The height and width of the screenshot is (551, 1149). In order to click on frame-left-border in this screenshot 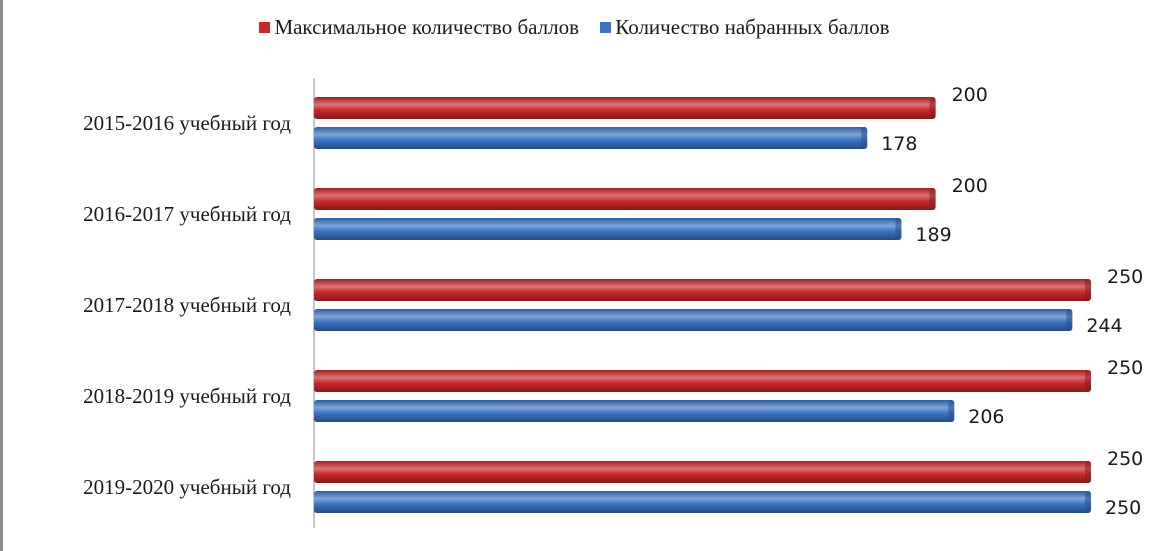, I will do `click(1, 275)`.